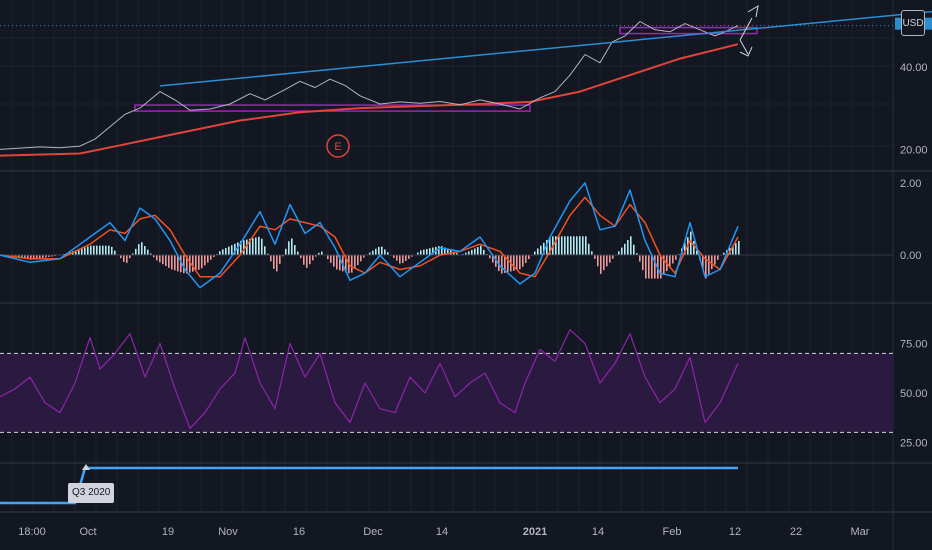 The height and width of the screenshot is (550, 932). Describe the element at coordinates (914, 150) in the screenshot. I see `price-tick-label: 20.00` at that location.